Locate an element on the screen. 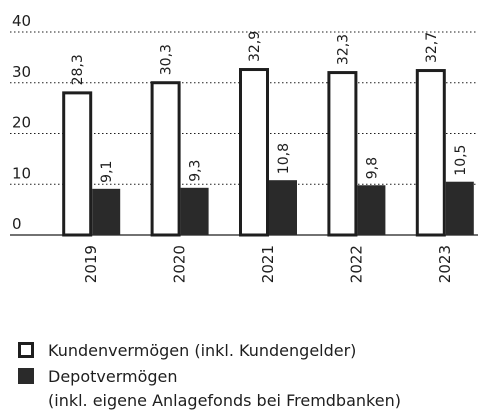 The image size is (480, 412). legend-label: Kundenvermögen (inkl. Kundengelder) is located at coordinates (202, 350).